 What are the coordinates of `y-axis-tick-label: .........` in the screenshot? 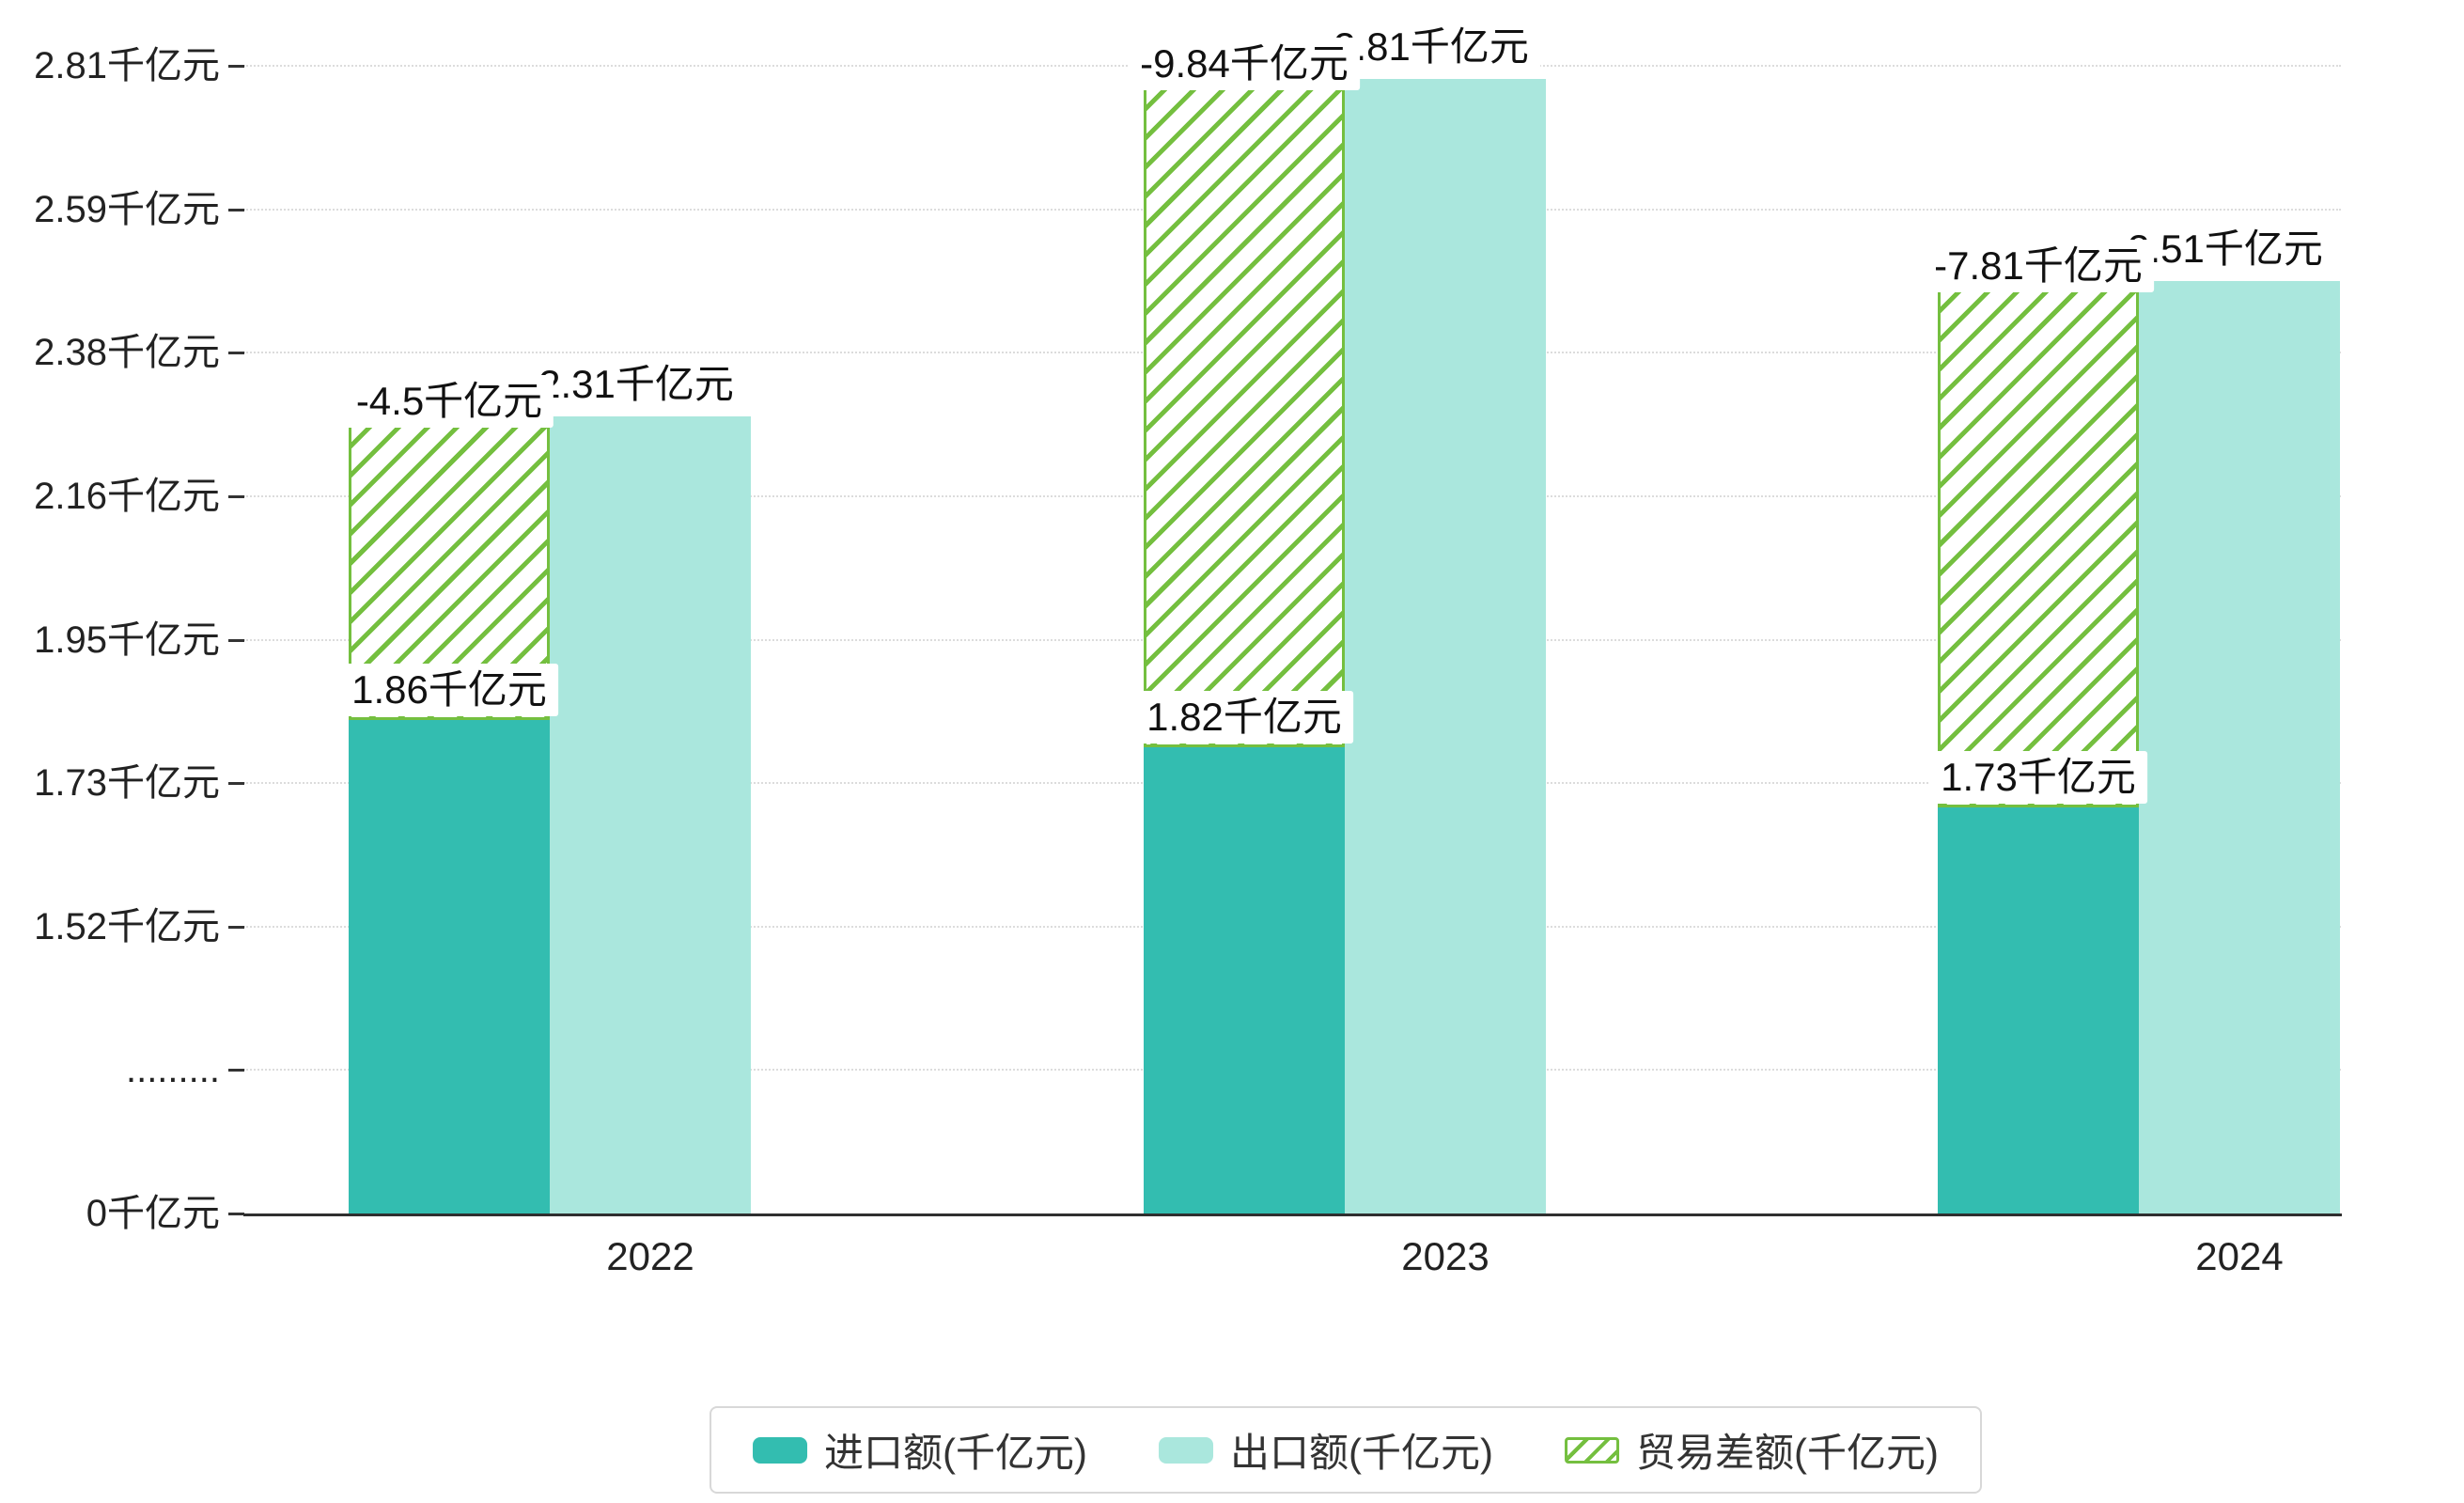 It's located at (172, 1069).